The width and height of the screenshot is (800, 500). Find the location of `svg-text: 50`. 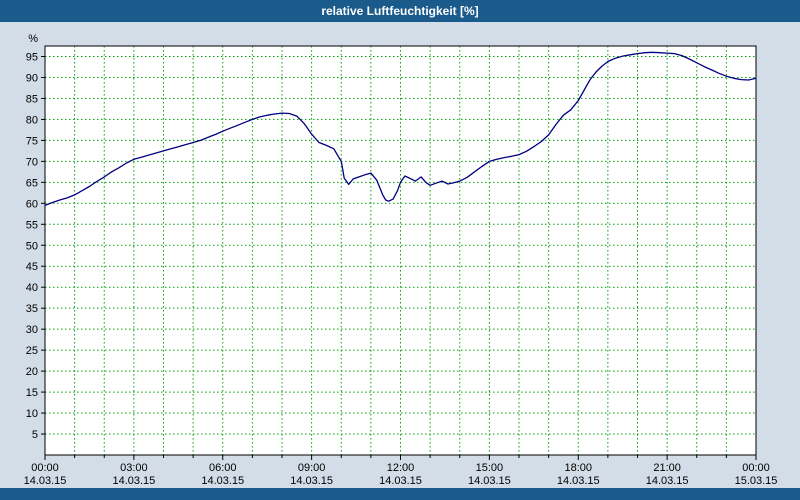

svg-text: 50 is located at coordinates (32, 246).